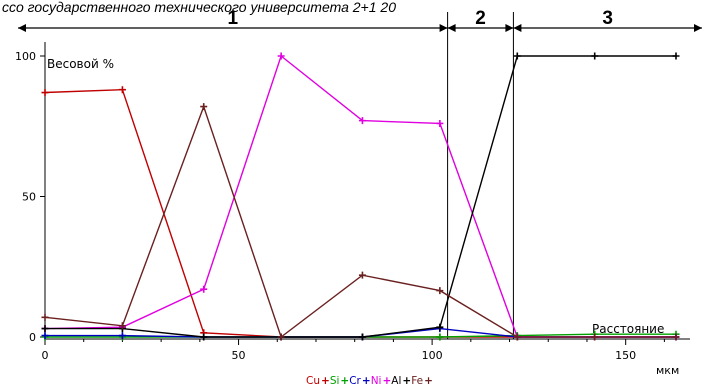 This screenshot has height=390, width=705. Describe the element at coordinates (376, 381) in the screenshot. I see `legend-label-ni: Ni` at that location.